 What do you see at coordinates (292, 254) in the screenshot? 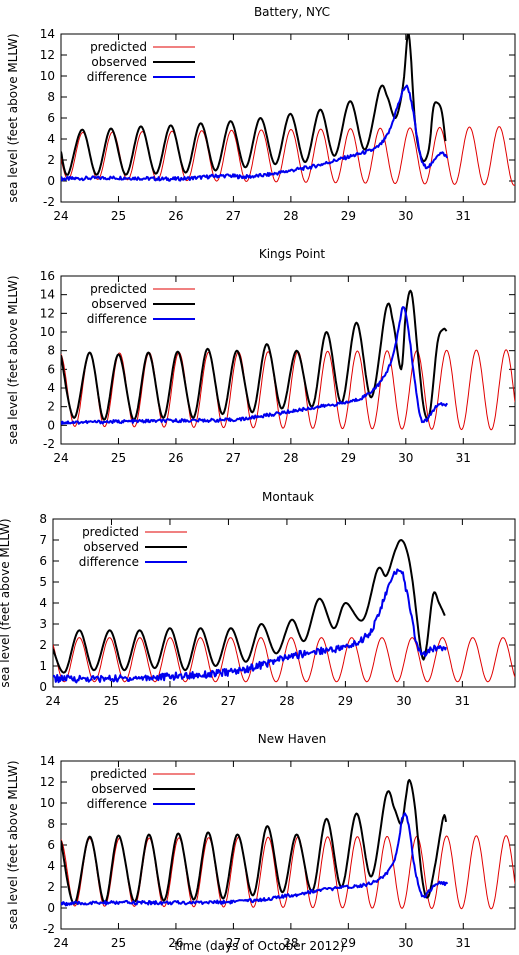
I see `chart-title: Kings Point` at bounding box center [292, 254].